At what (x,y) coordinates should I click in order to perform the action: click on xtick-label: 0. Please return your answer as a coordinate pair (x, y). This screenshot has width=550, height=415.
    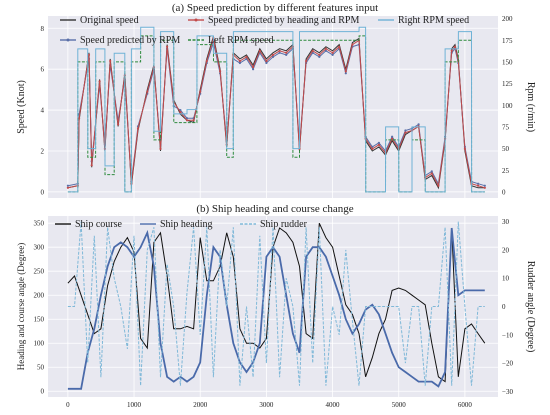
    Looking at the image, I should click on (68, 405).